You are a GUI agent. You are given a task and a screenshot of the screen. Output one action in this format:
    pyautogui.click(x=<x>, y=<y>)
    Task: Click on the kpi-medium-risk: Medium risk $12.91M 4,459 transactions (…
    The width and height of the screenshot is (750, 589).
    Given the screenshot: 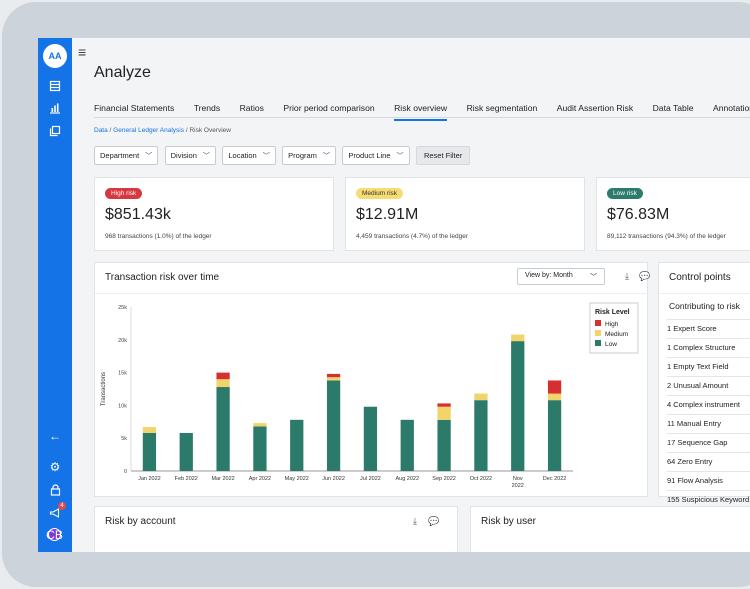 What is the action you would take?
    pyautogui.click(x=465, y=214)
    